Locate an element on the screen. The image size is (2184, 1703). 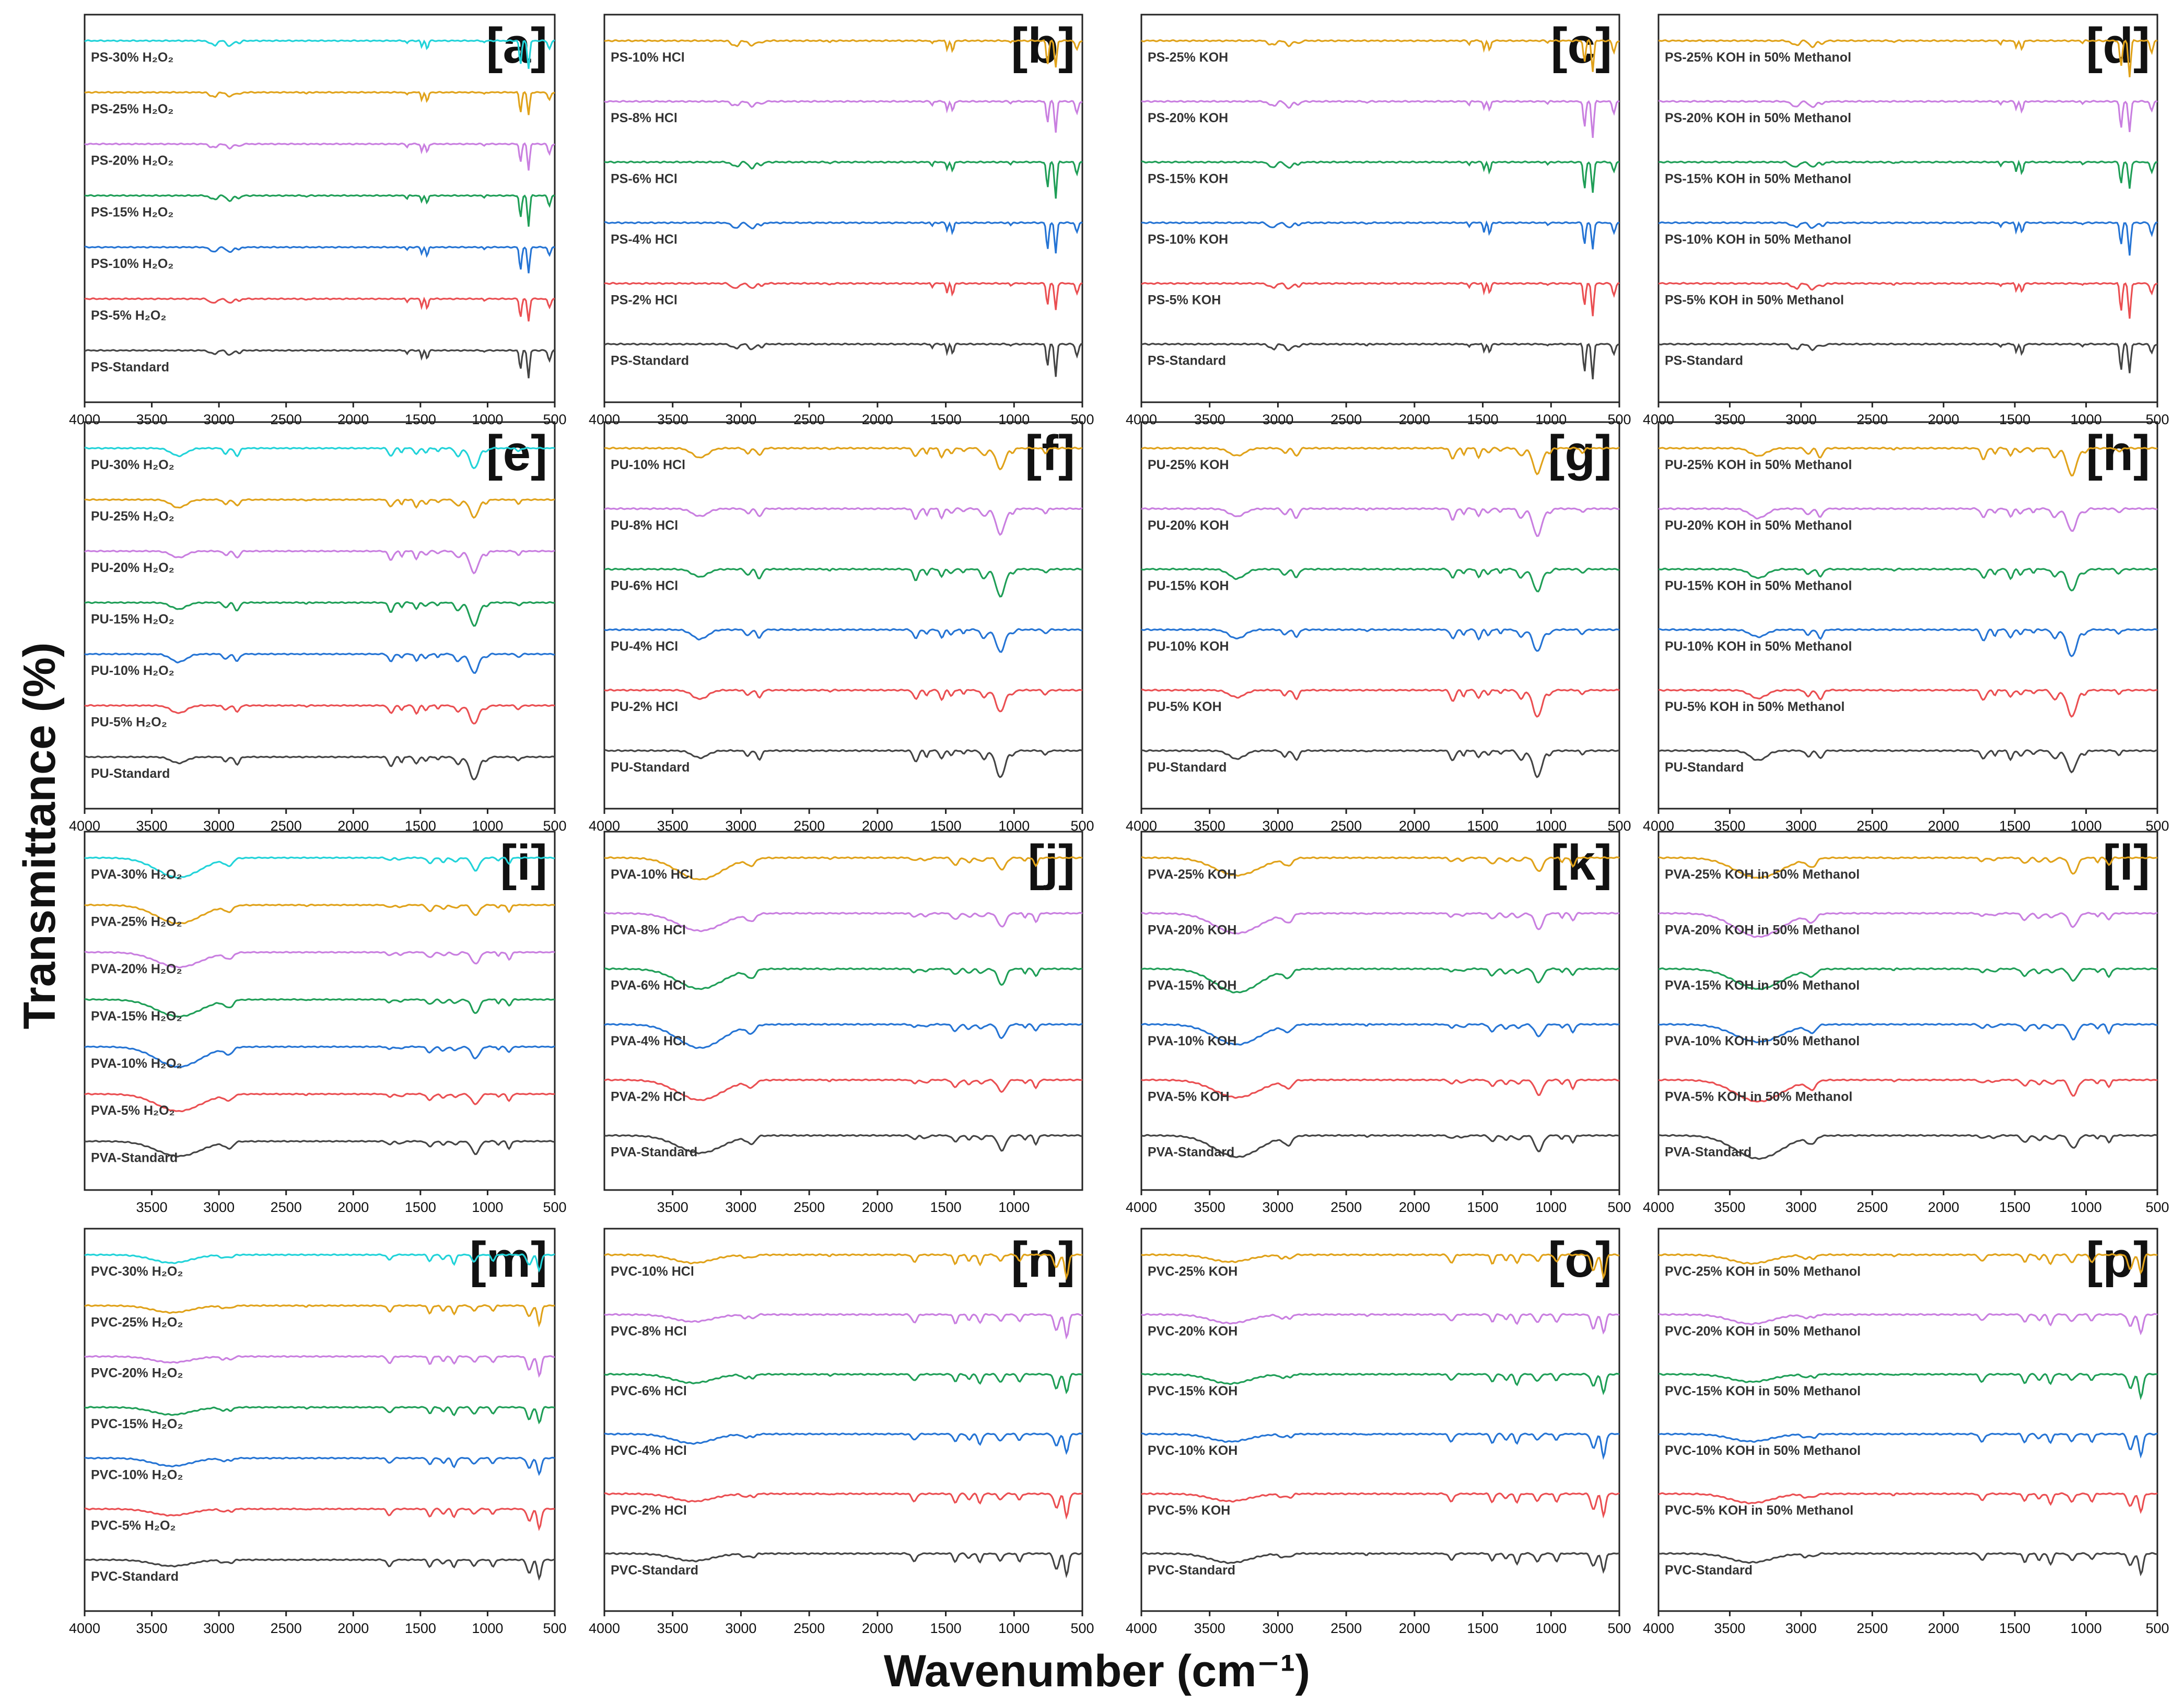
series-label: PU-25% KOH is located at coordinates (1188, 465).